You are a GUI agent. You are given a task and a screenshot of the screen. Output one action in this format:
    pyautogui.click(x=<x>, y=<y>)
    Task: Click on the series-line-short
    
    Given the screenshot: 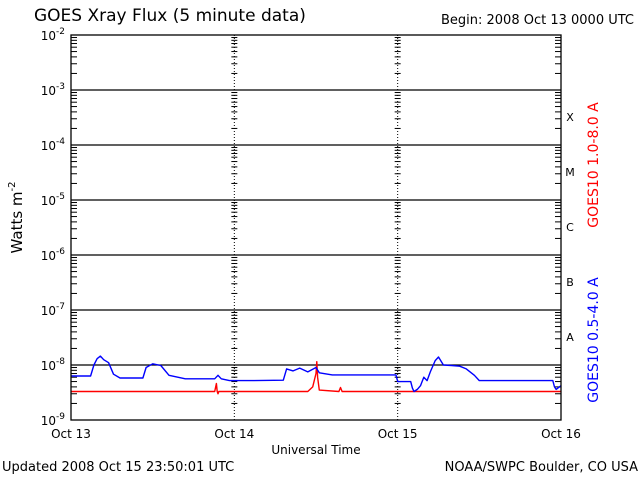 What is the action you would take?
    pyautogui.click(x=316, y=374)
    